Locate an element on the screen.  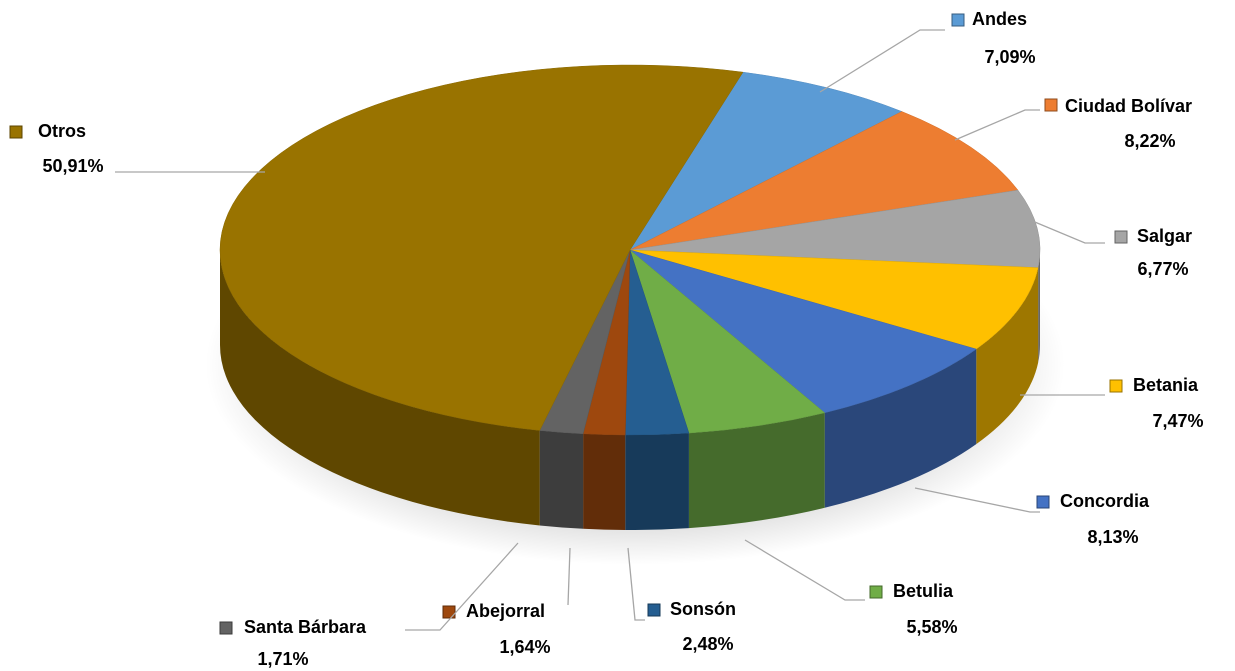
value-label: 8,13% is located at coordinates (1112, 537).